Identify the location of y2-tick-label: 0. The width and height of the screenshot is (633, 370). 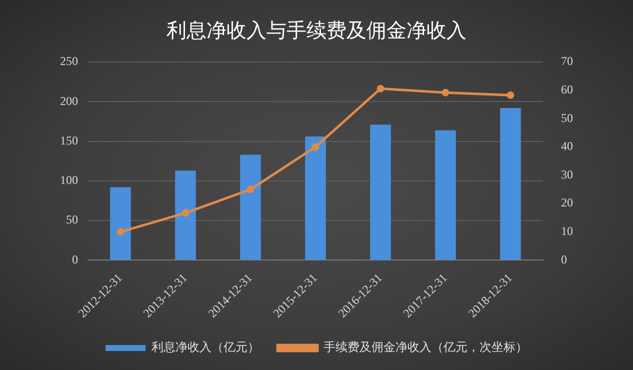
(564, 259).